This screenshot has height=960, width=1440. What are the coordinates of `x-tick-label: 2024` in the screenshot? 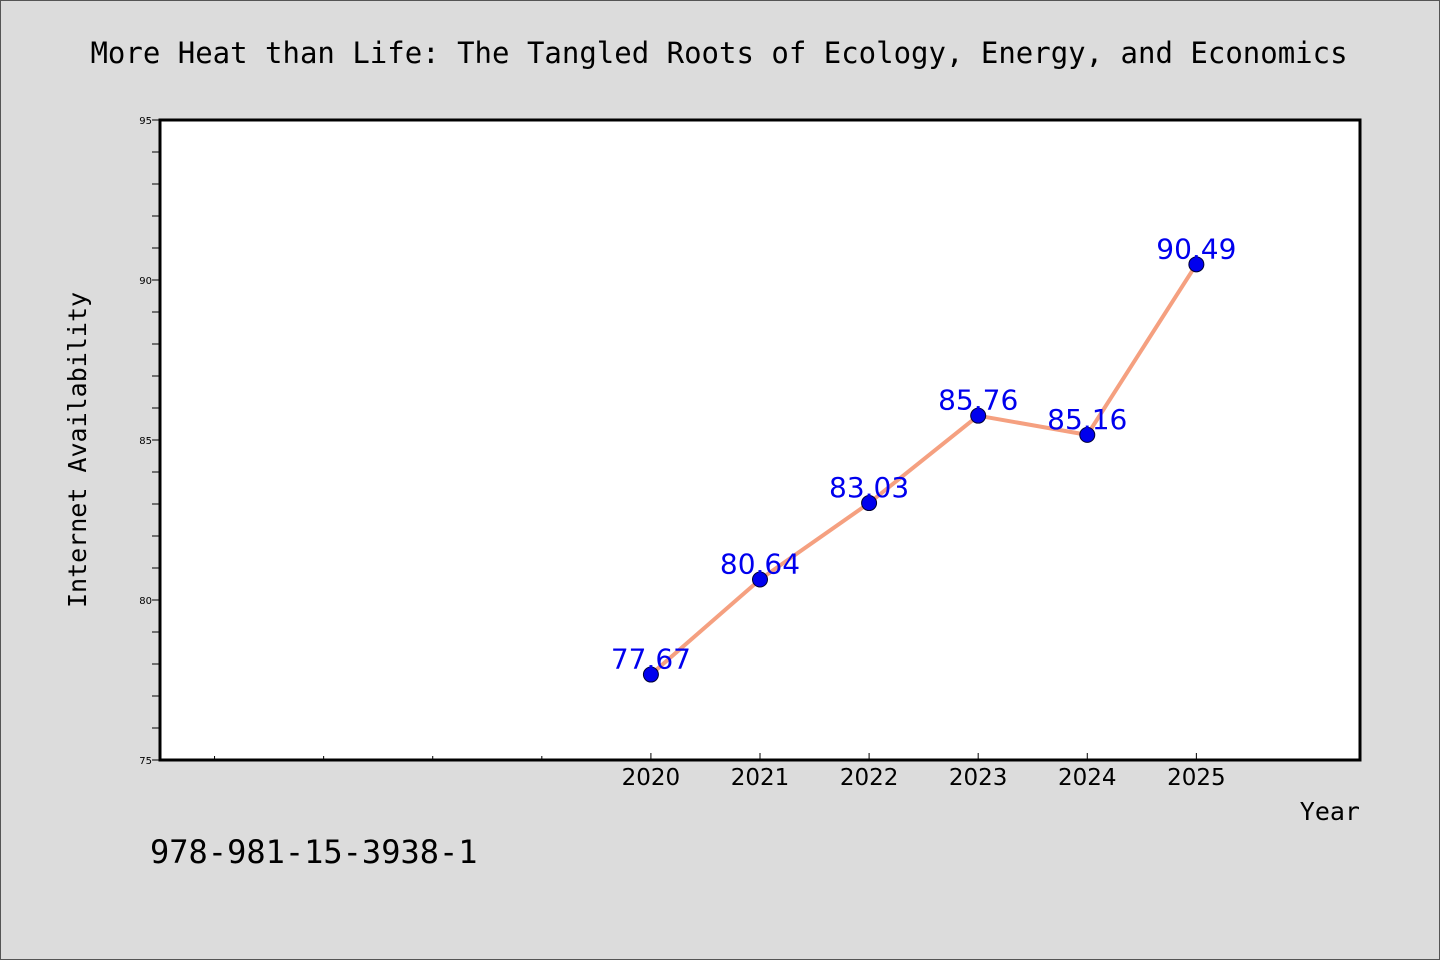 It's located at (1087, 778).